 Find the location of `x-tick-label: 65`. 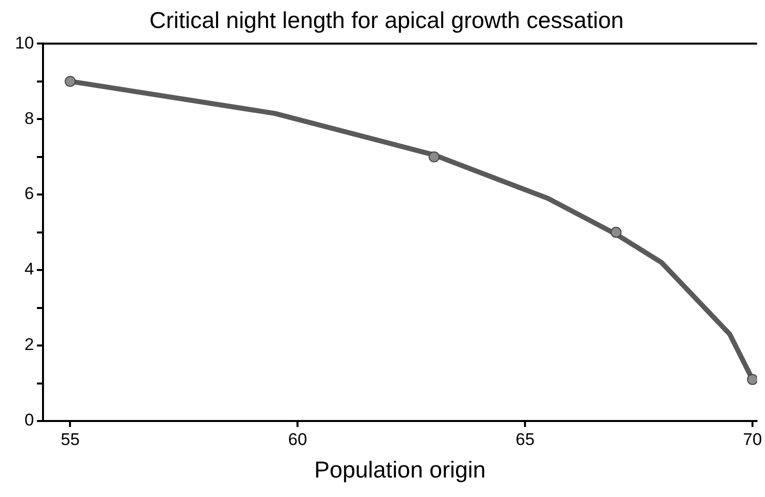

x-tick-label: 65 is located at coordinates (525, 439).